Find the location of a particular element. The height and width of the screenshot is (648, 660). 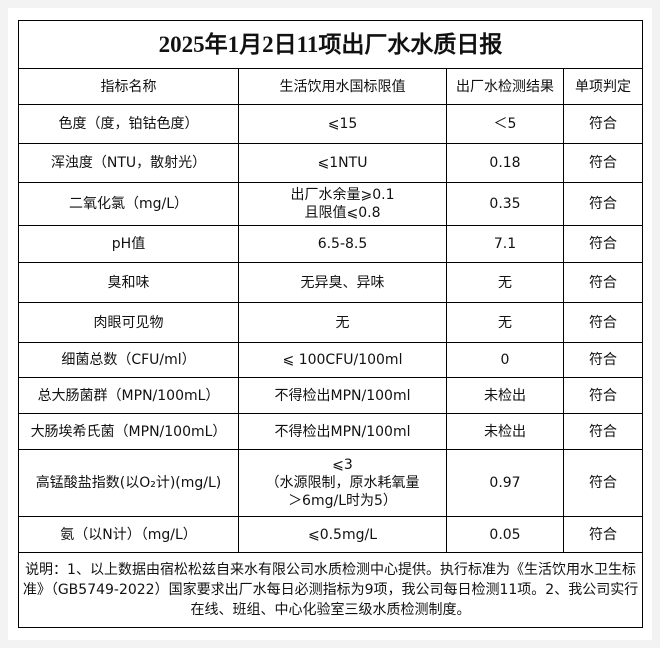

cell-limit: 无 is located at coordinates (342, 322).